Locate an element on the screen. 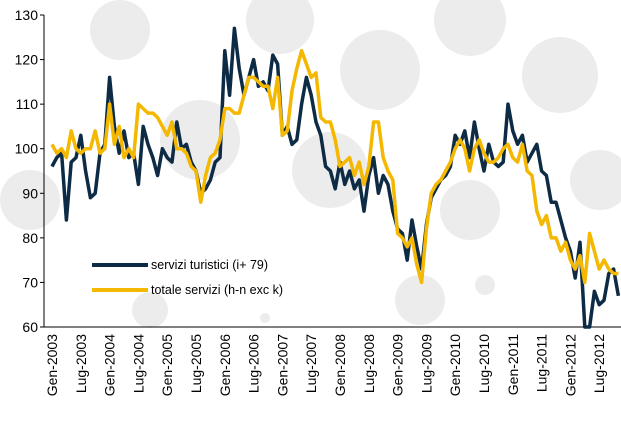  legend-label: totale servizi (h-n exc k) is located at coordinates (217, 290).